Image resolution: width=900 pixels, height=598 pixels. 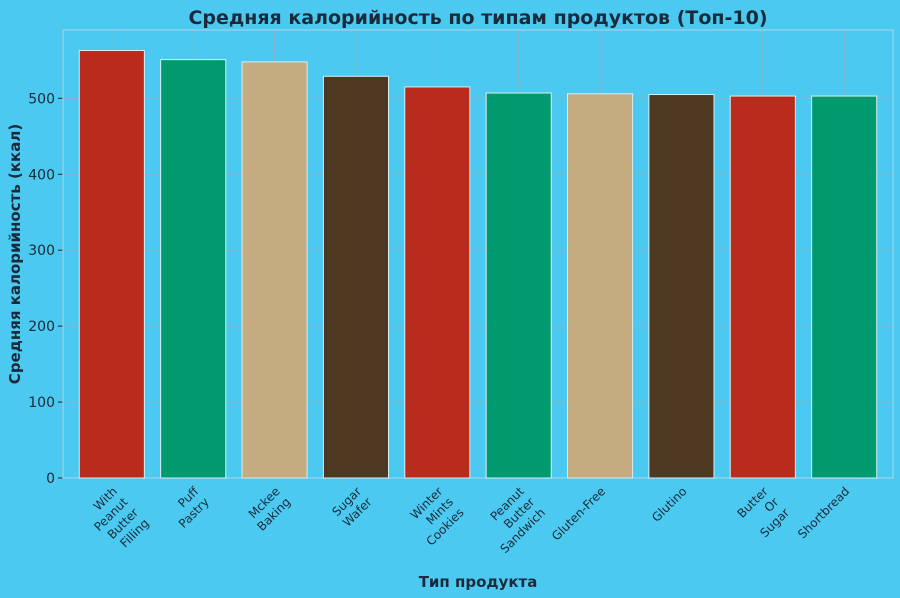 I want to click on y-tick-label: 0, so click(x=50, y=479).